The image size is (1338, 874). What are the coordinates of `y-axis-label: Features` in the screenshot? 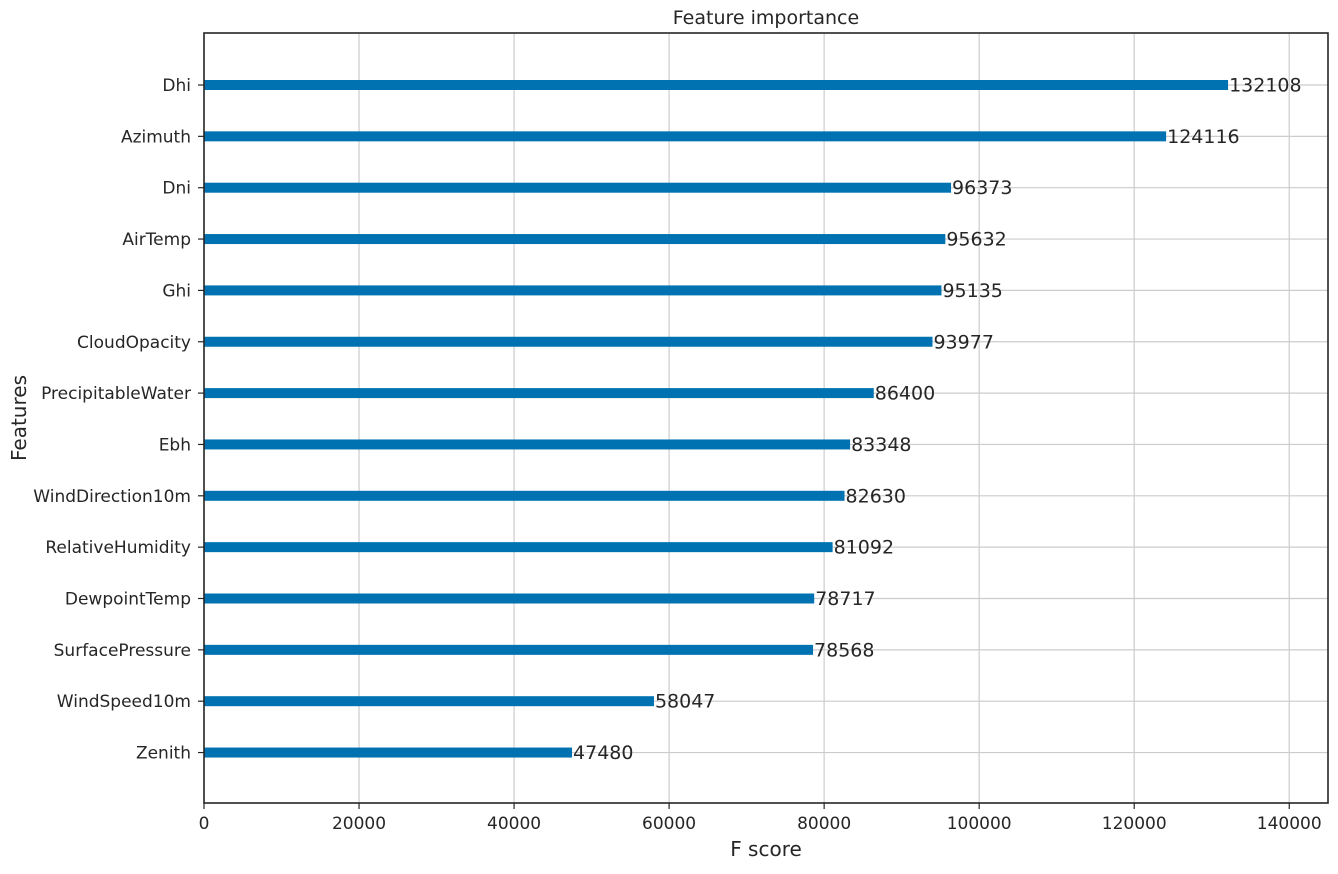 It's located at (19, 418).